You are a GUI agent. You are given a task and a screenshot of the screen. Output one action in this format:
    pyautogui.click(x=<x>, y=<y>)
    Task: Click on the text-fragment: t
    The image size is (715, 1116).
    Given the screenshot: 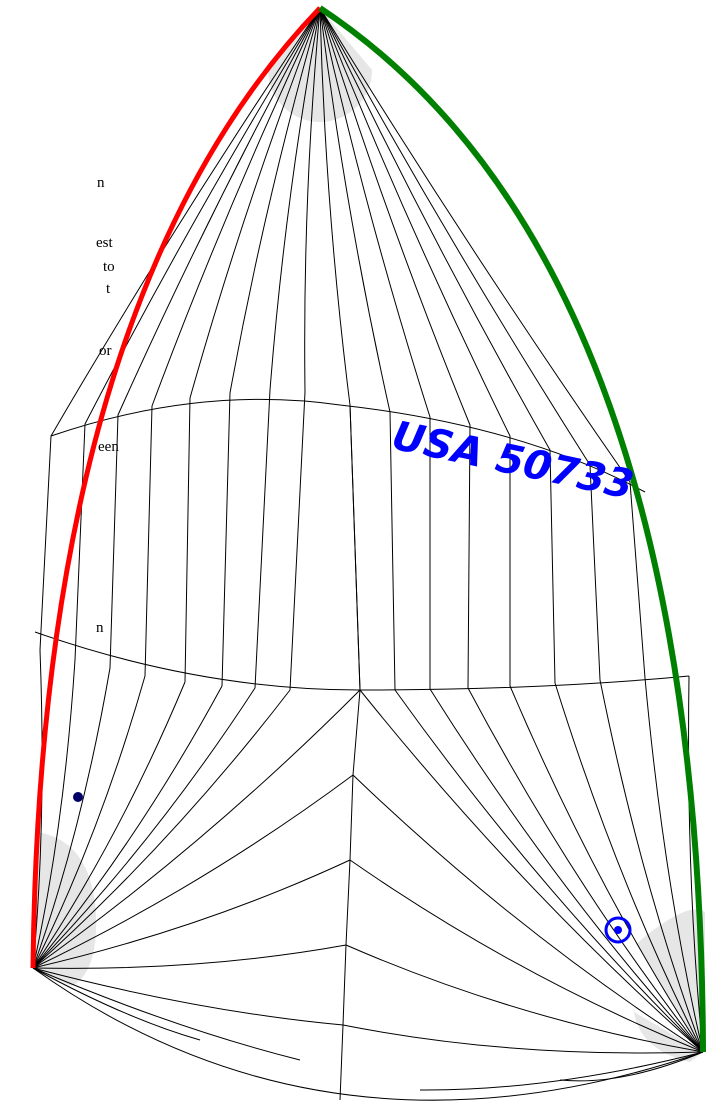 What is the action you would take?
    pyautogui.click(x=108, y=289)
    